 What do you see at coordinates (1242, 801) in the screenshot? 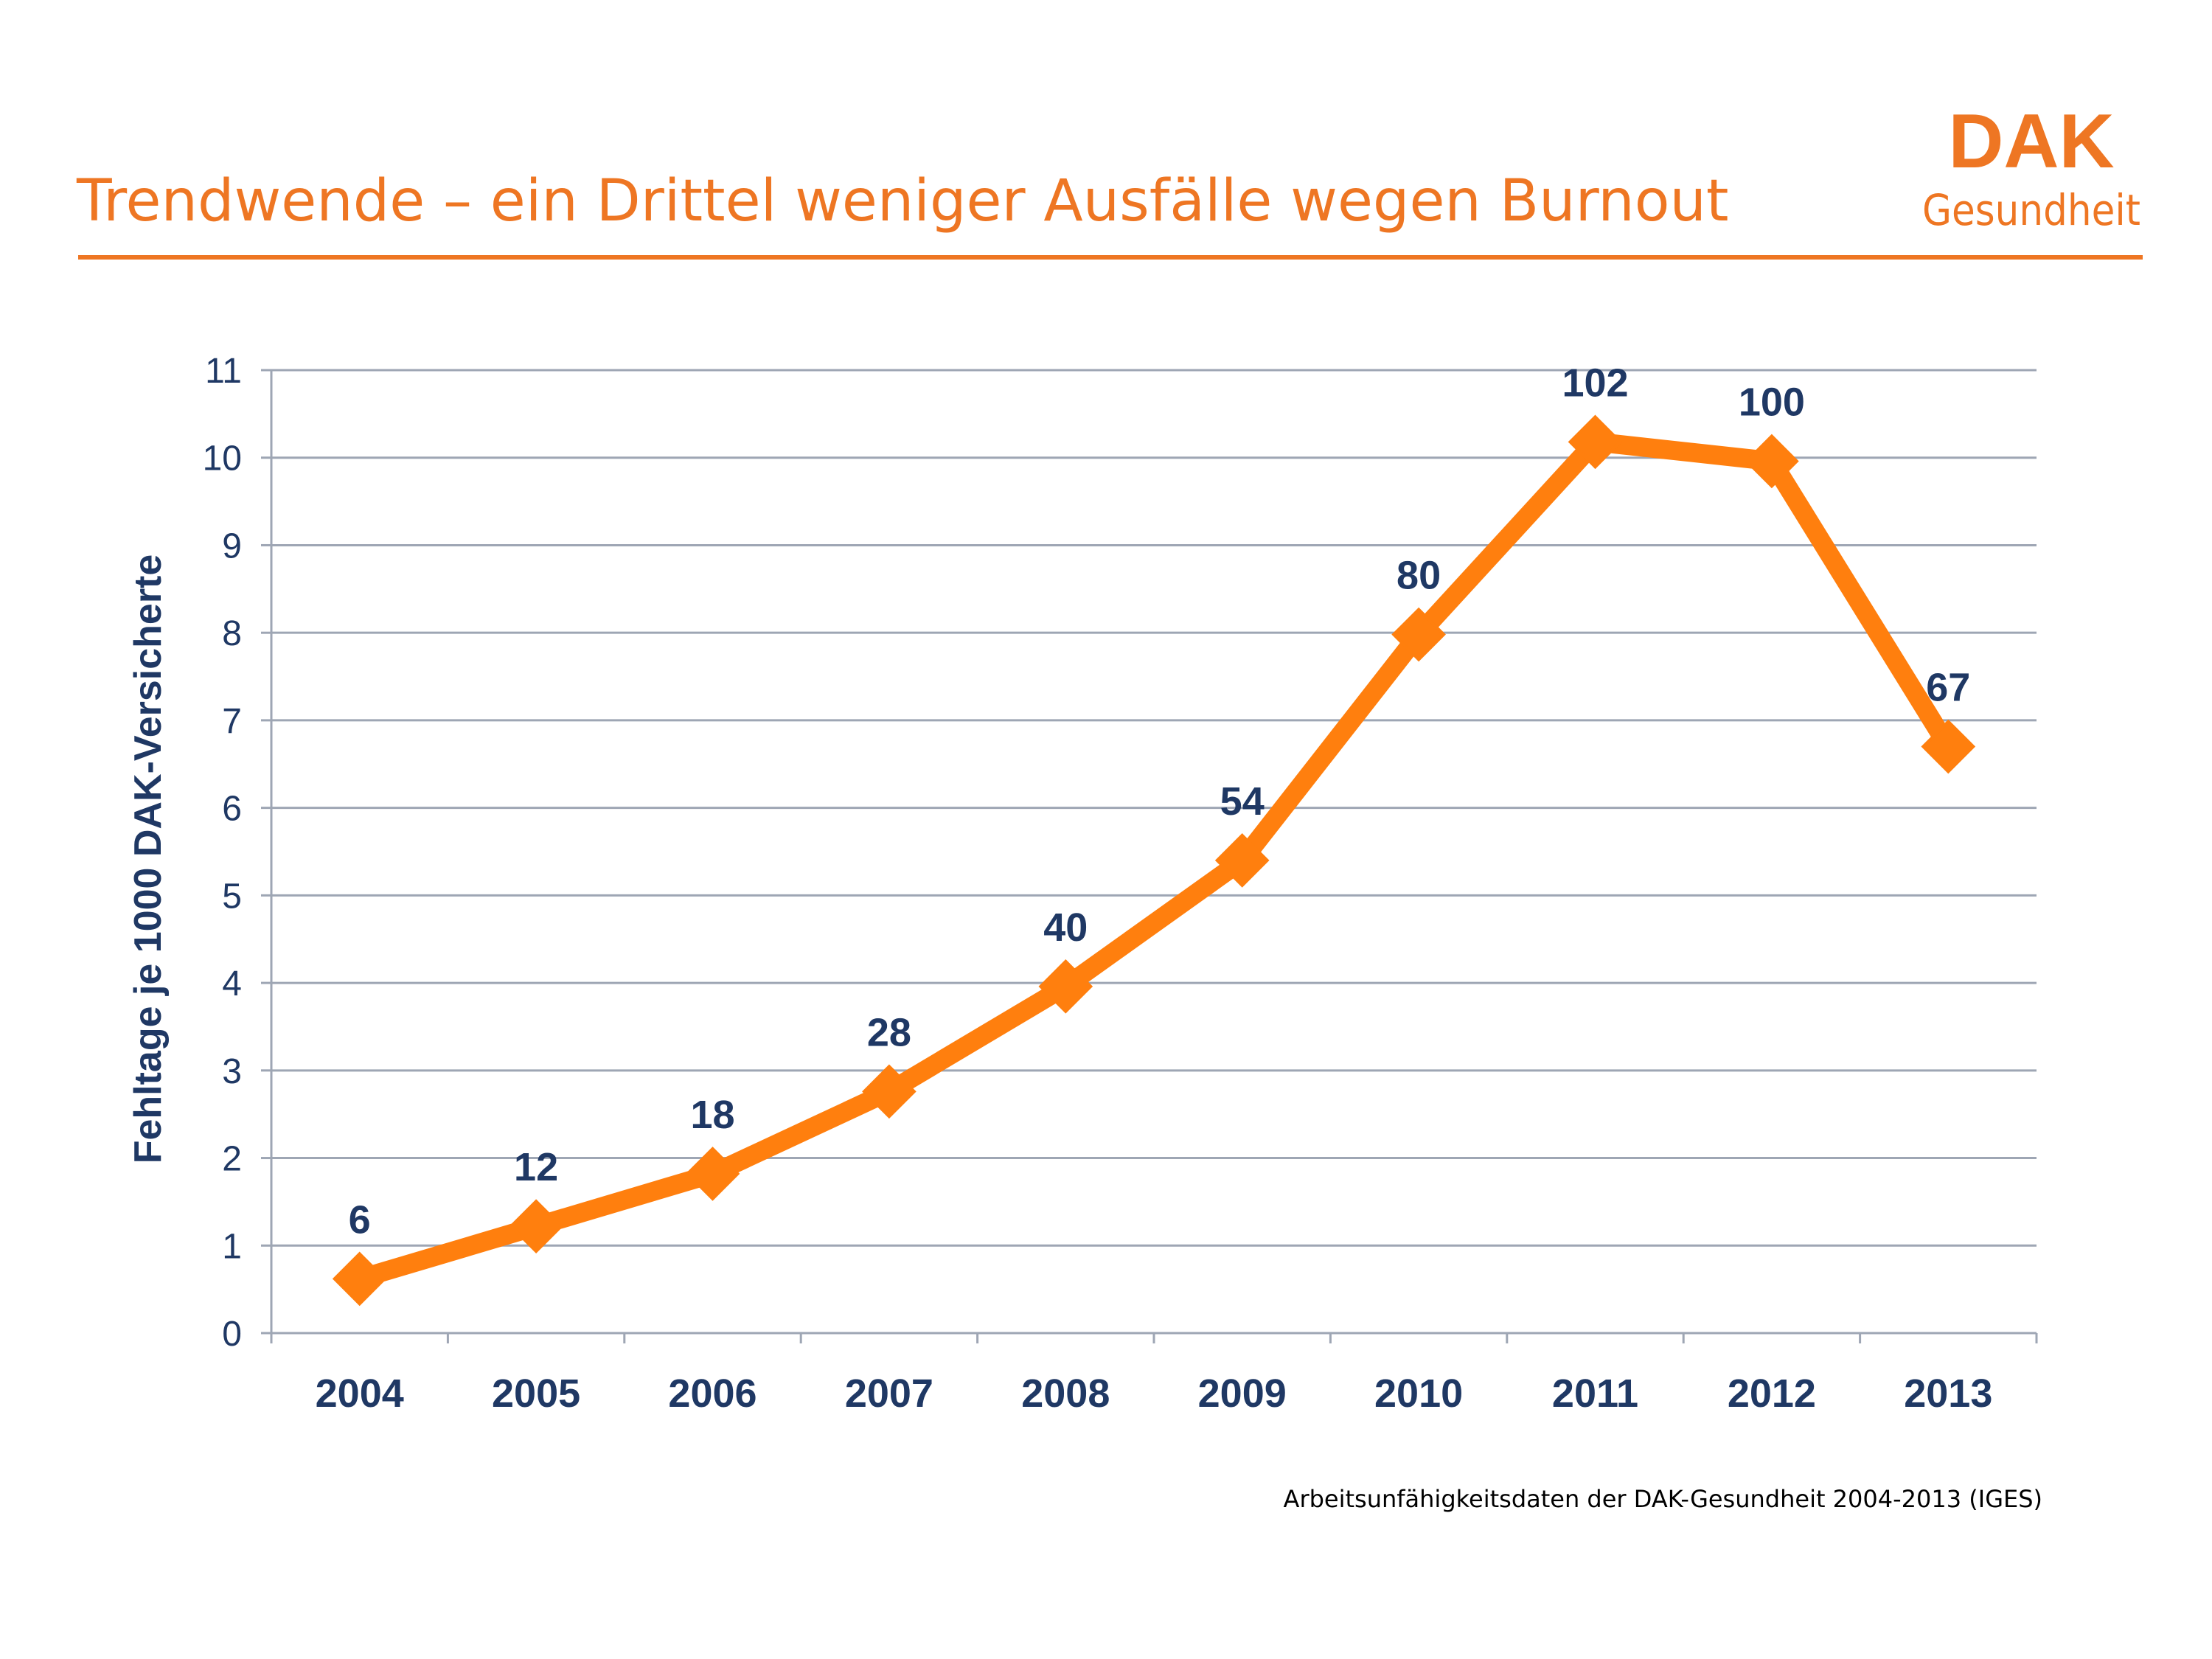
I see `data-label: 54` at bounding box center [1242, 801].